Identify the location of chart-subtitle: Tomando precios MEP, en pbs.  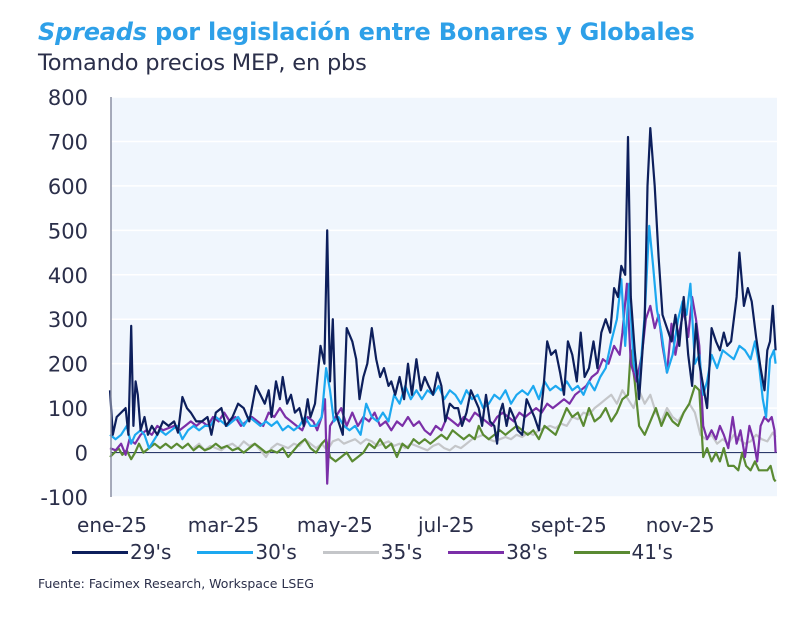
(202, 63).